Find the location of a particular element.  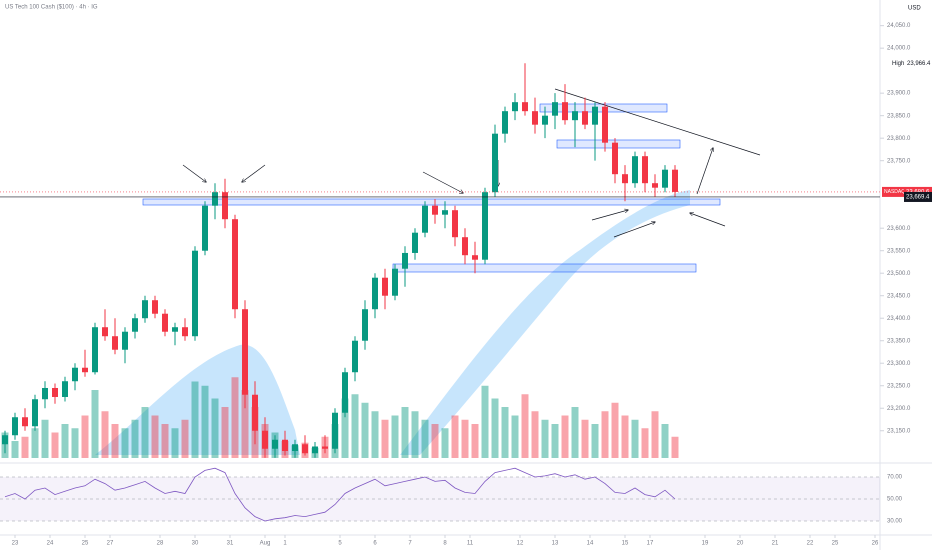

y-tick-label: 23,850.0 is located at coordinates (899, 116).